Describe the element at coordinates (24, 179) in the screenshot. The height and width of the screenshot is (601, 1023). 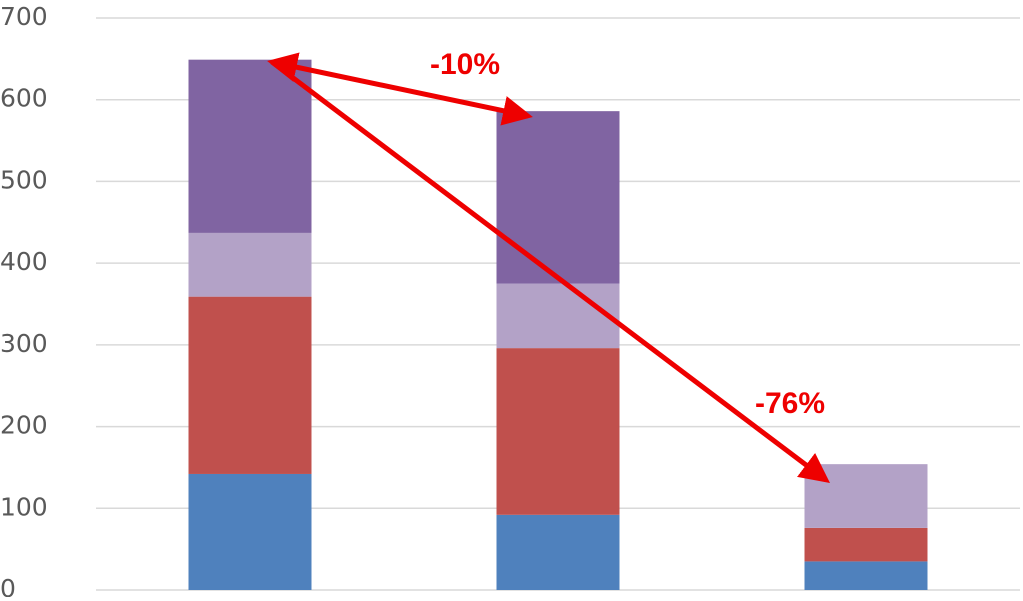
I see `y-tick-label: 500` at that location.